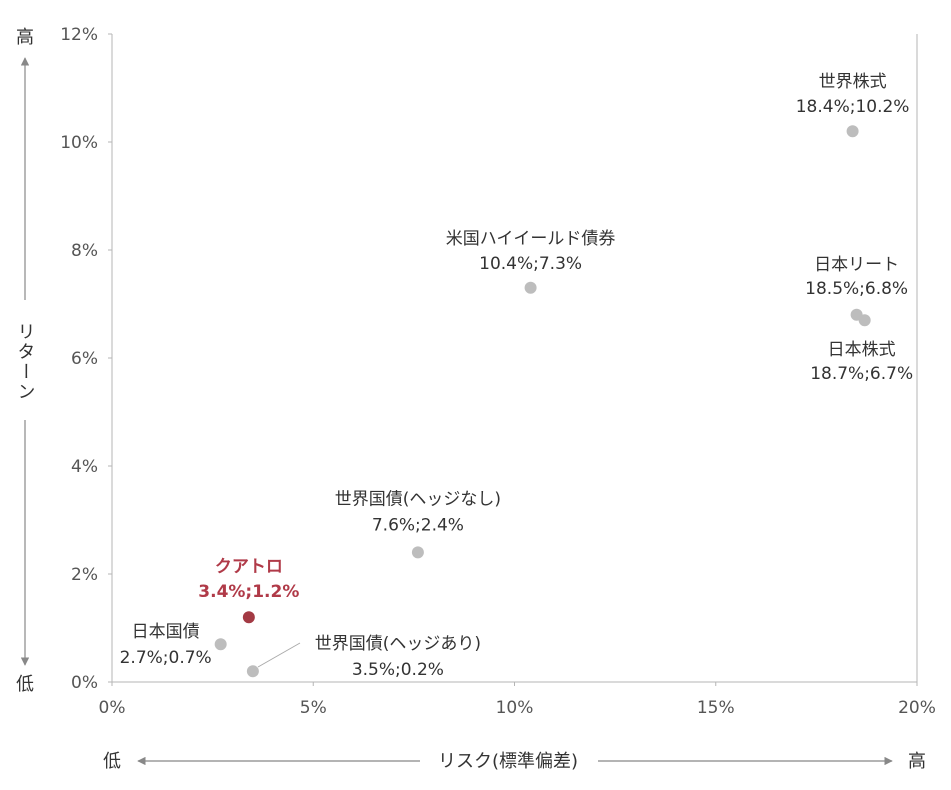  I want to click on y-tick-label: 12%, so click(79, 35).